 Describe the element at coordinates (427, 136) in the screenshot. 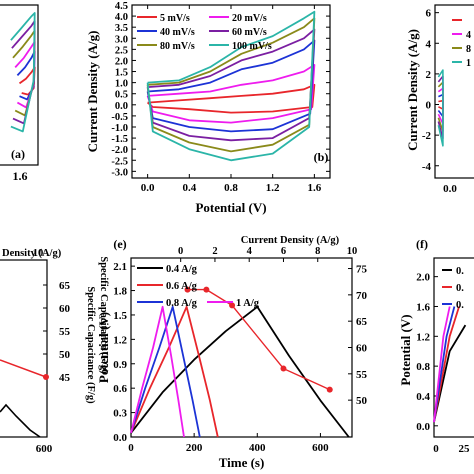

I see `panel-c-ytick-label: -2` at that location.